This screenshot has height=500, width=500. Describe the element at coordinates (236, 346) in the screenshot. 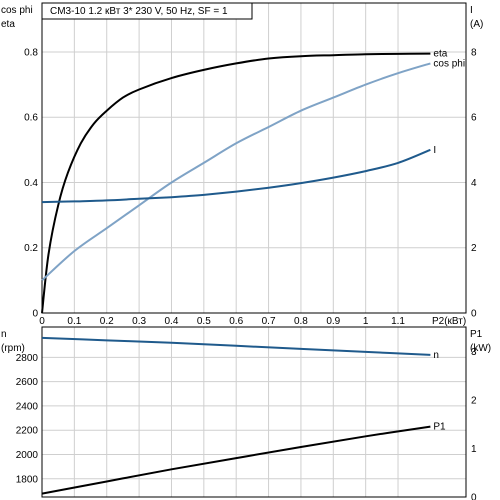

I see `series-line-n` at that location.